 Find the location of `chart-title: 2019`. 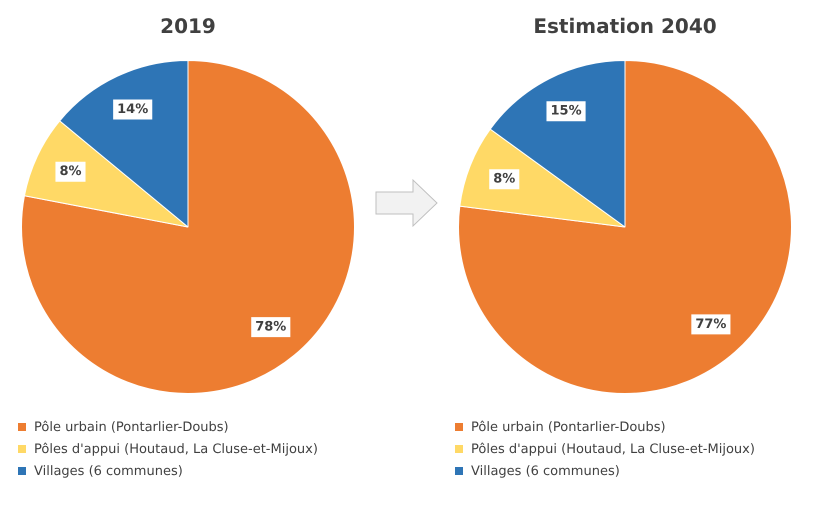

chart-title: 2019 is located at coordinates (188, 26).